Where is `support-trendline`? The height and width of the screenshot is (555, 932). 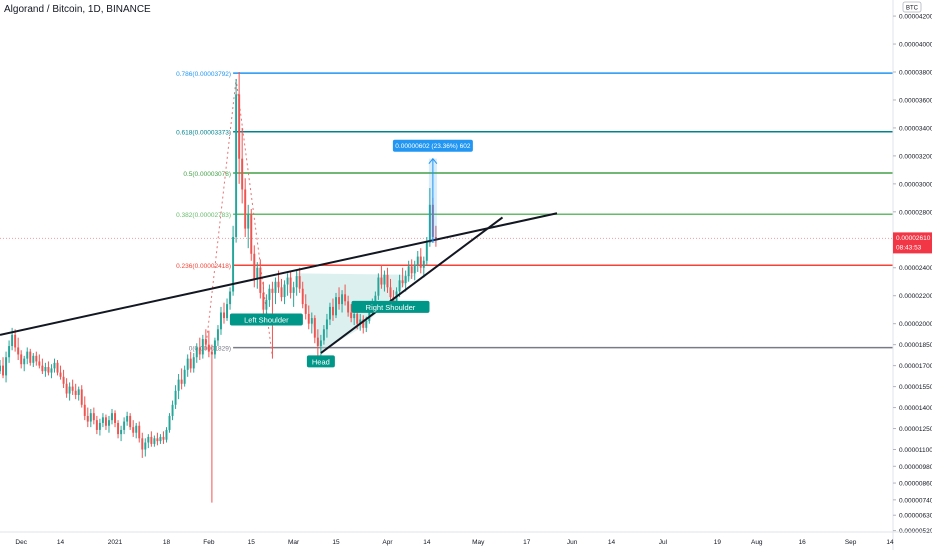 support-trendline is located at coordinates (412, 285).